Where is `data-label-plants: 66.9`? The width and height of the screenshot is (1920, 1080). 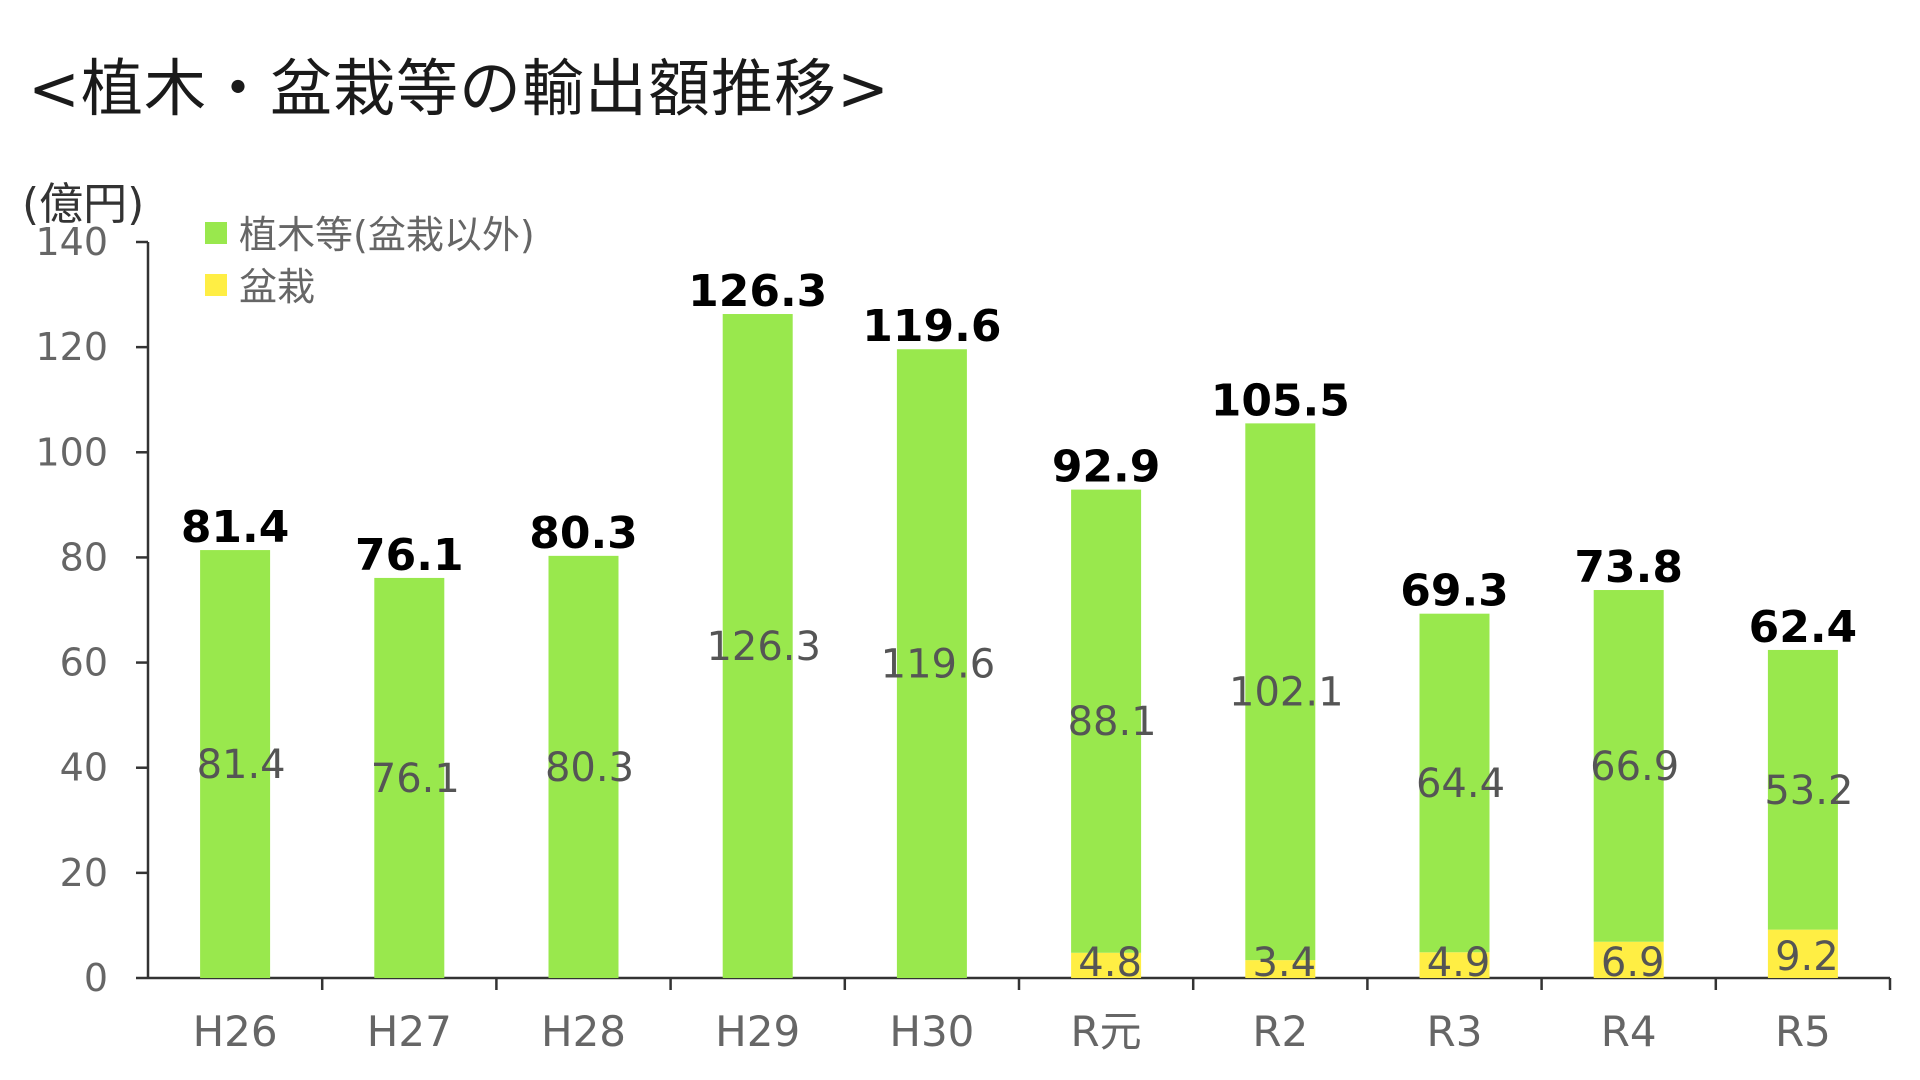 data-label-plants: 66.9 is located at coordinates (1634, 767).